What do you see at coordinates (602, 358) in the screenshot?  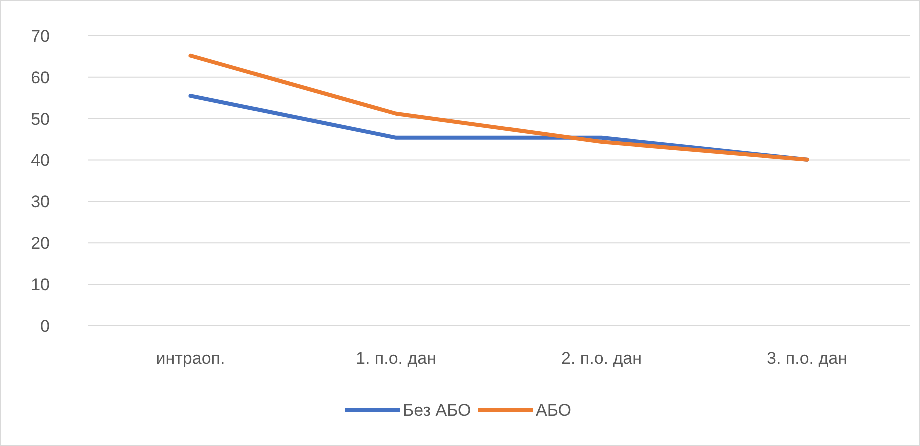 I see `x-tick-label: 2. п.о. дан` at bounding box center [602, 358].